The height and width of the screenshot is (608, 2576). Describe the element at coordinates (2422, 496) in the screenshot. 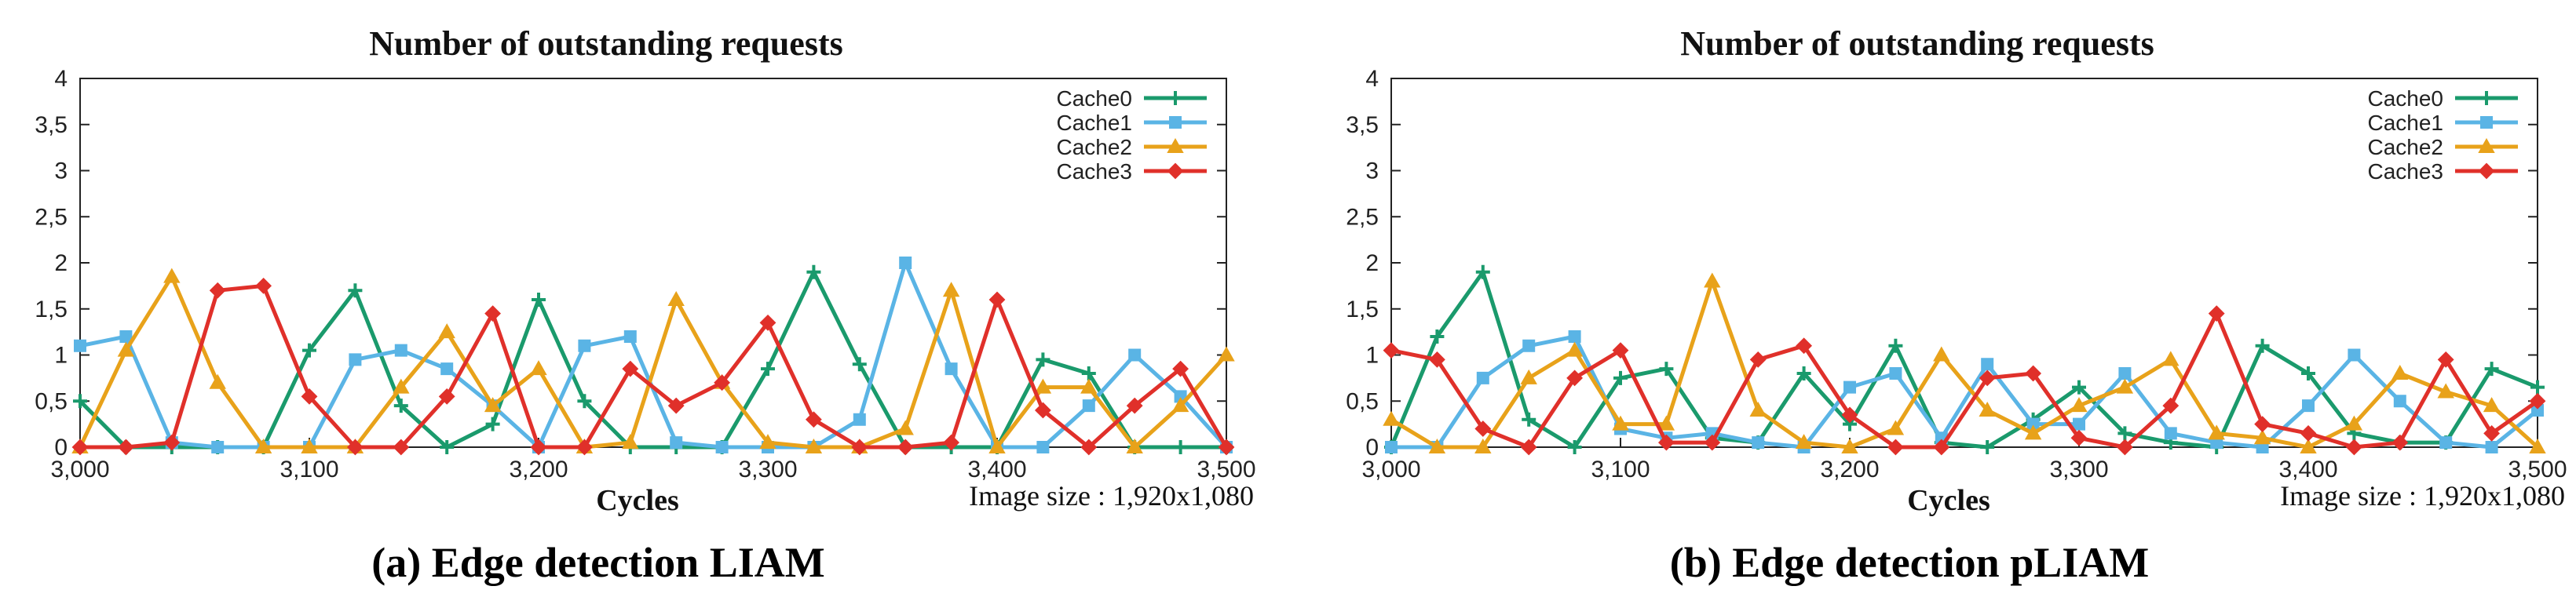

I see `image-size-annotation: Image size : 1,920x1,080` at that location.